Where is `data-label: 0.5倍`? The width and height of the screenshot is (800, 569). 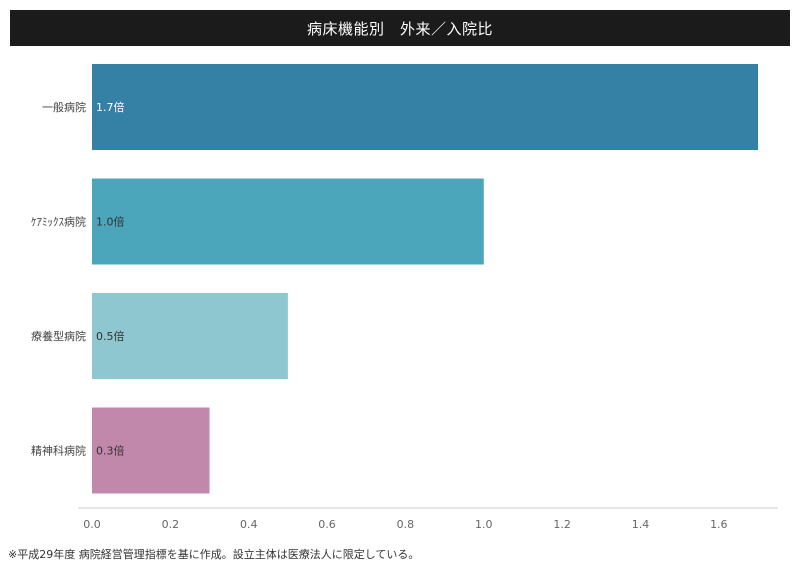 data-label: 0.5倍 is located at coordinates (110, 336).